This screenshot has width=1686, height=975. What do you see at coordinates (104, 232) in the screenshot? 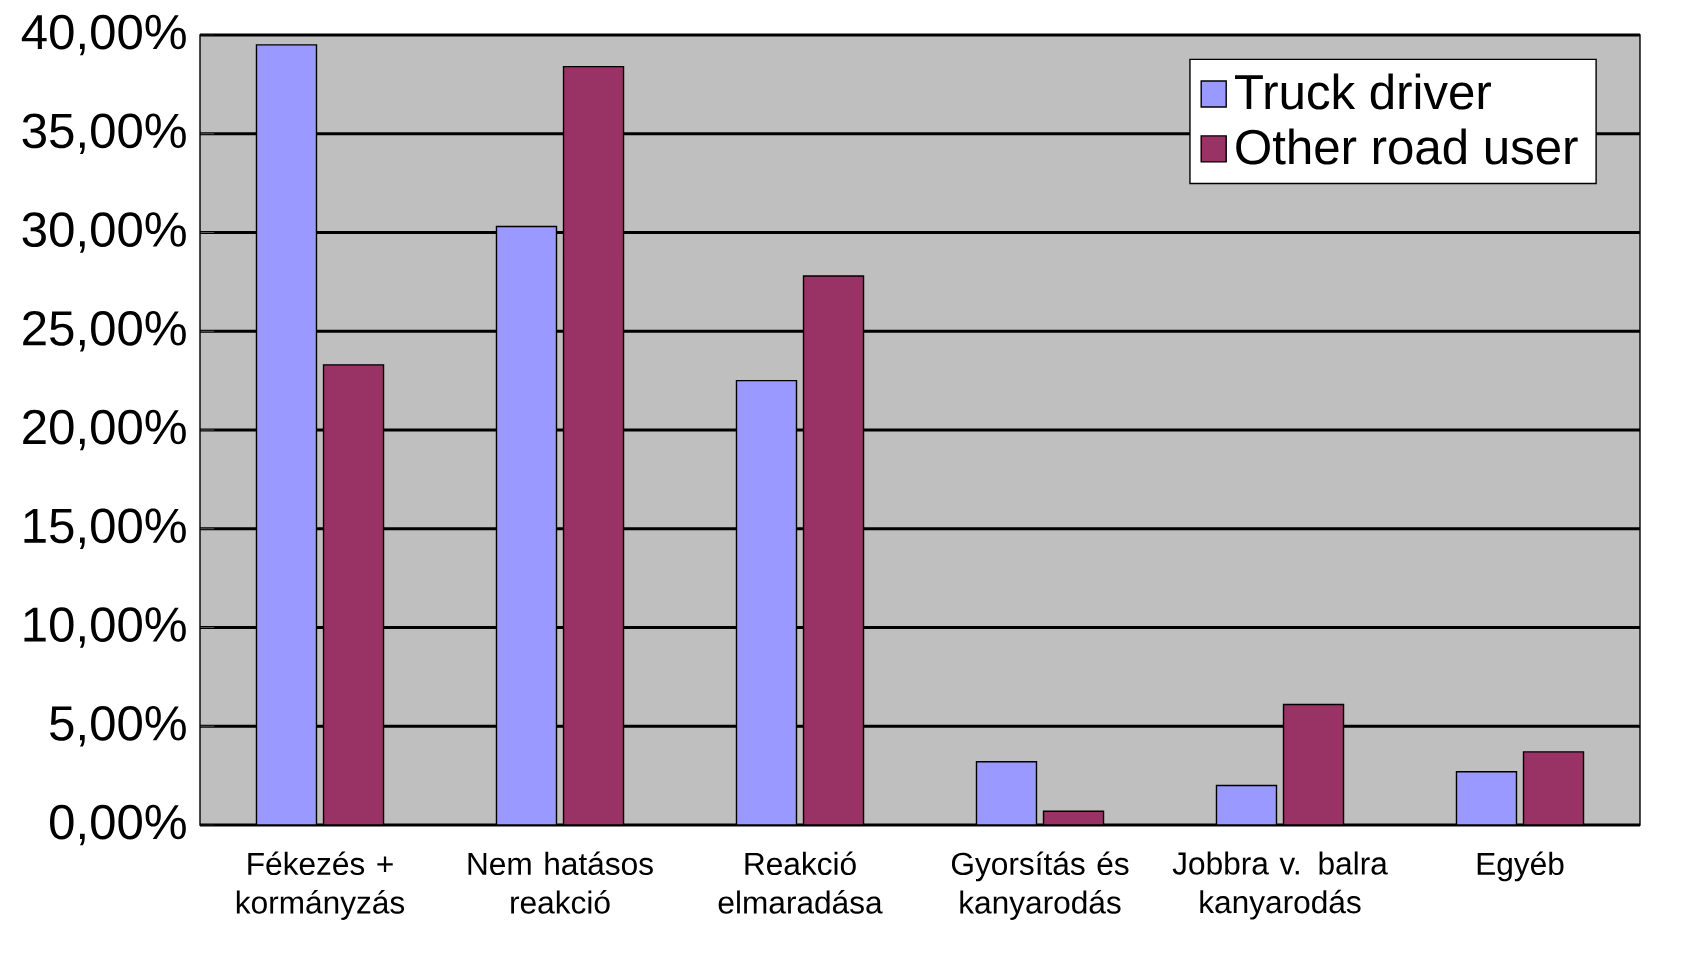
I see `y-tick-label: 30,00%` at bounding box center [104, 232].